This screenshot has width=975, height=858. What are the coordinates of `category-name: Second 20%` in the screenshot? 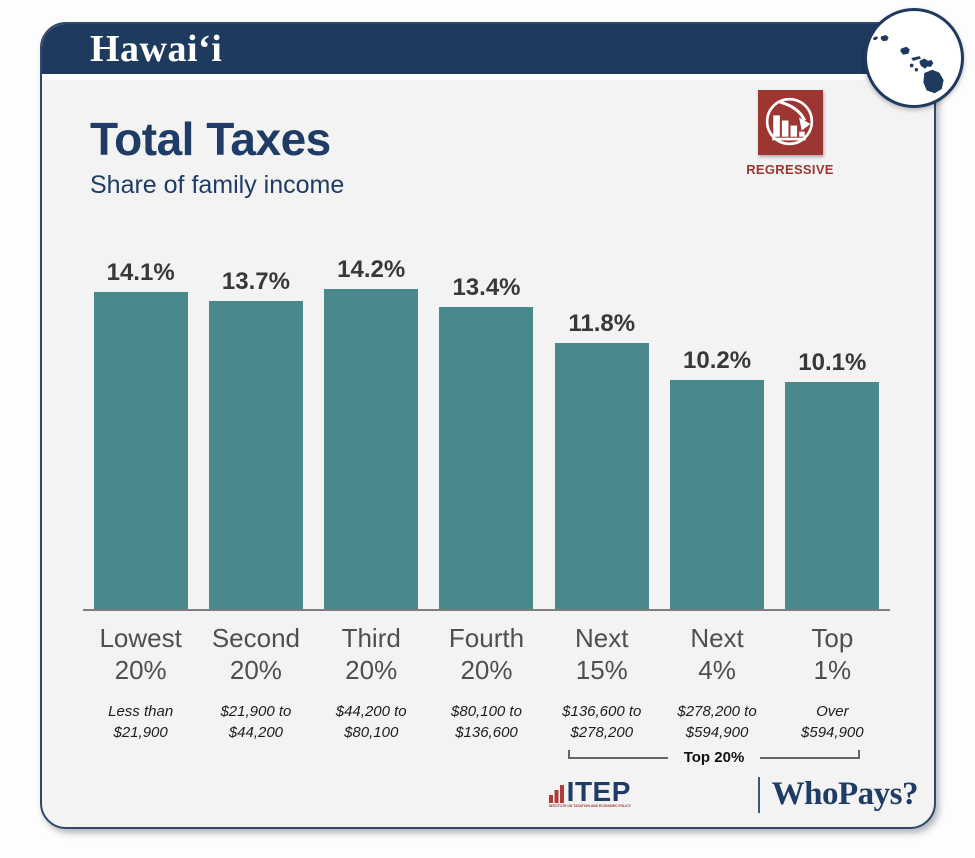 It's located at (256, 654).